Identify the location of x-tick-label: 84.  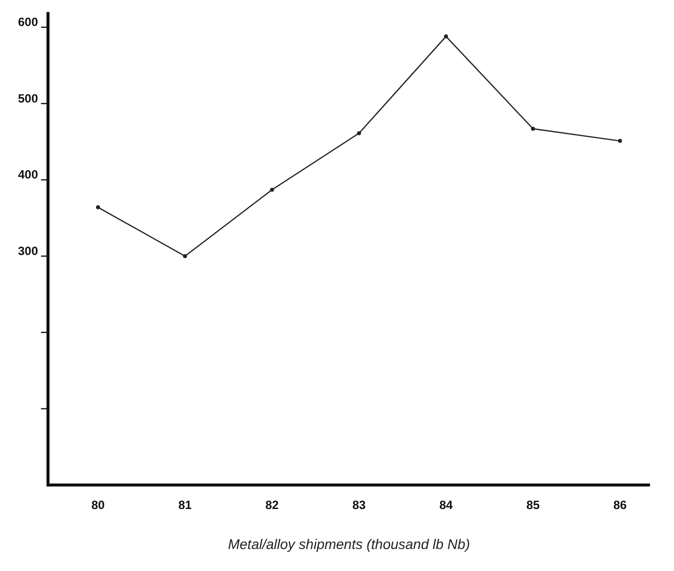
(446, 505).